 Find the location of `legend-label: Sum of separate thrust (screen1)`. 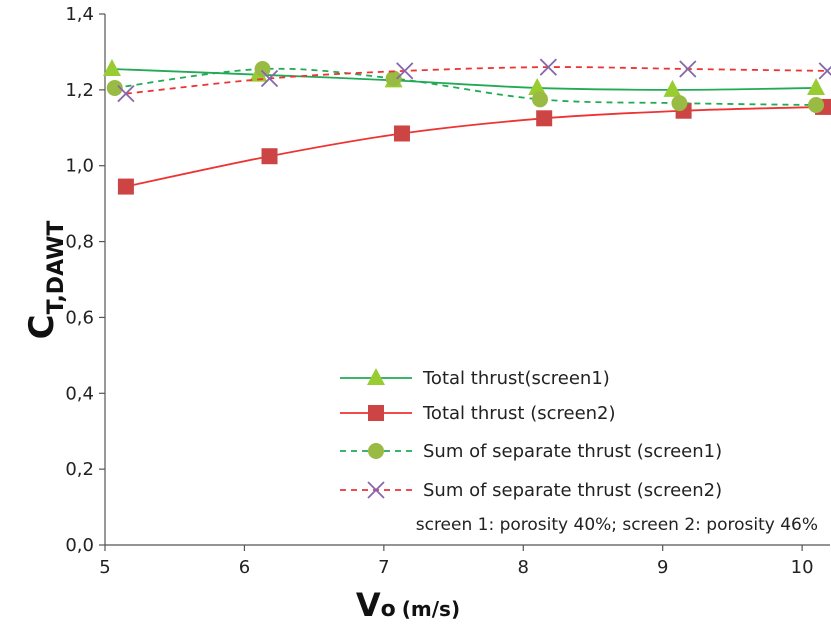

legend-label: Sum of separate thrust (screen1) is located at coordinates (572, 451).